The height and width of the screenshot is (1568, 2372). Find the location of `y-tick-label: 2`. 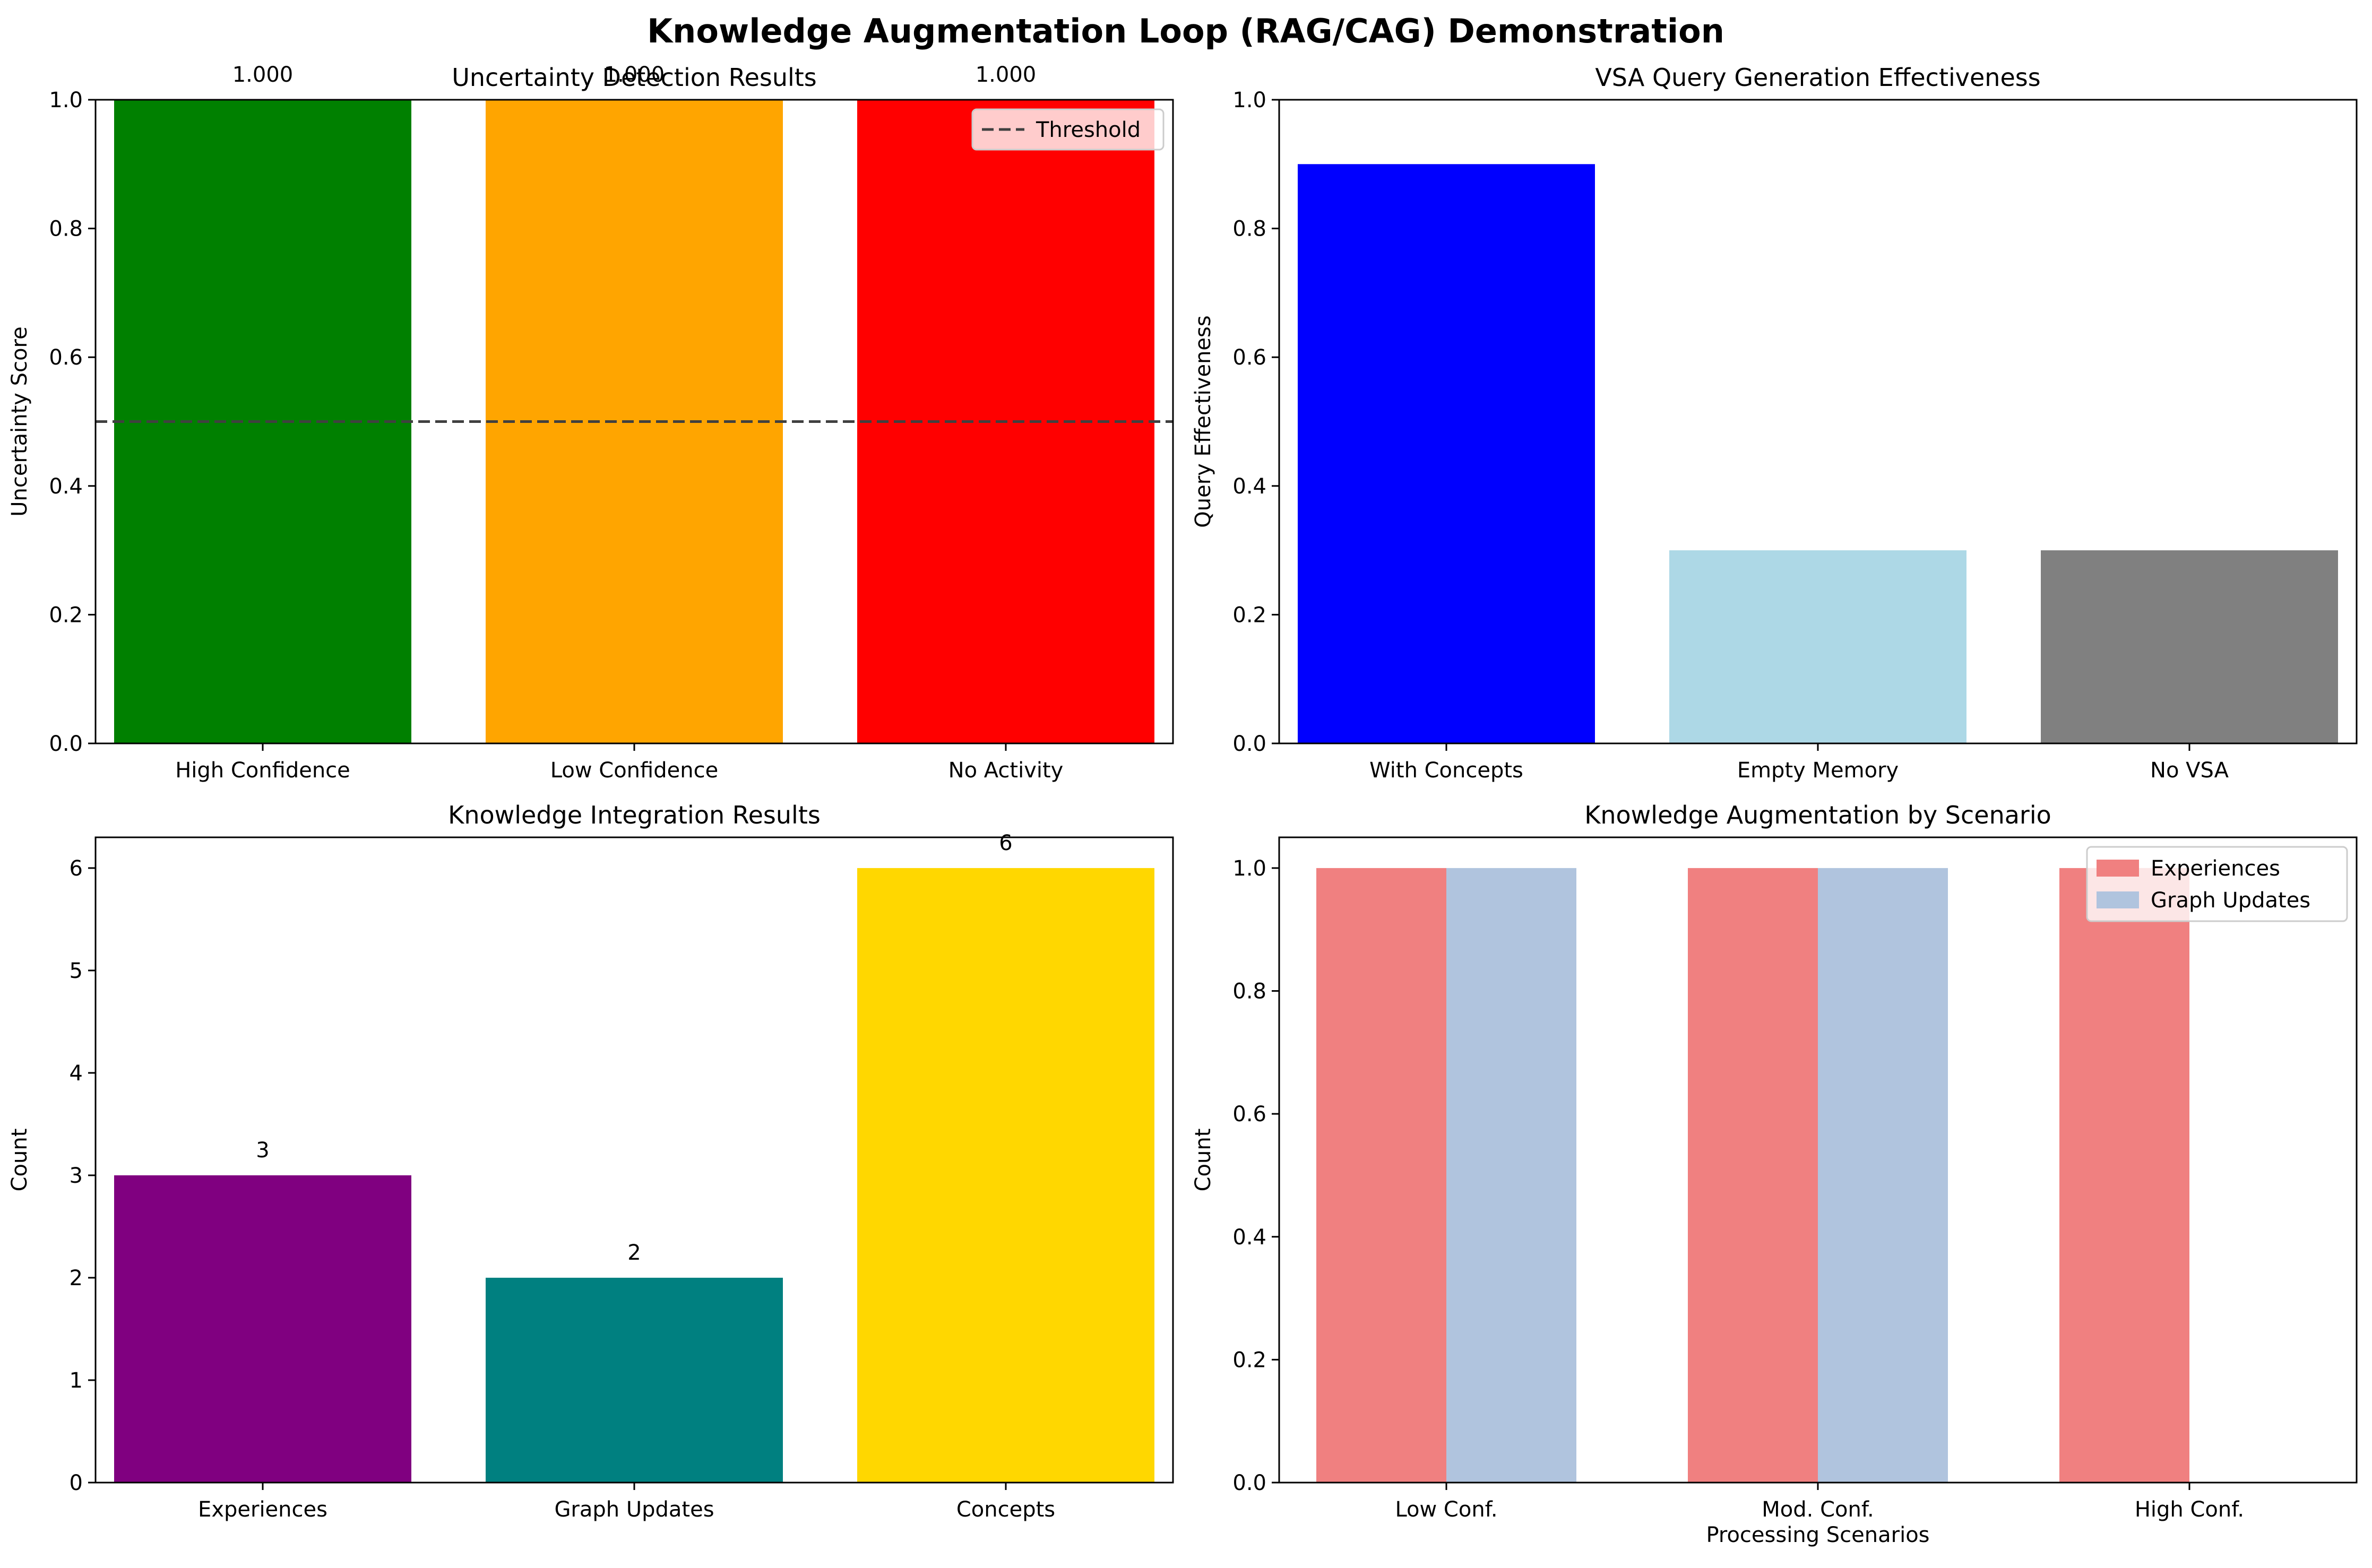

y-tick-label: 2 is located at coordinates (76, 1278).